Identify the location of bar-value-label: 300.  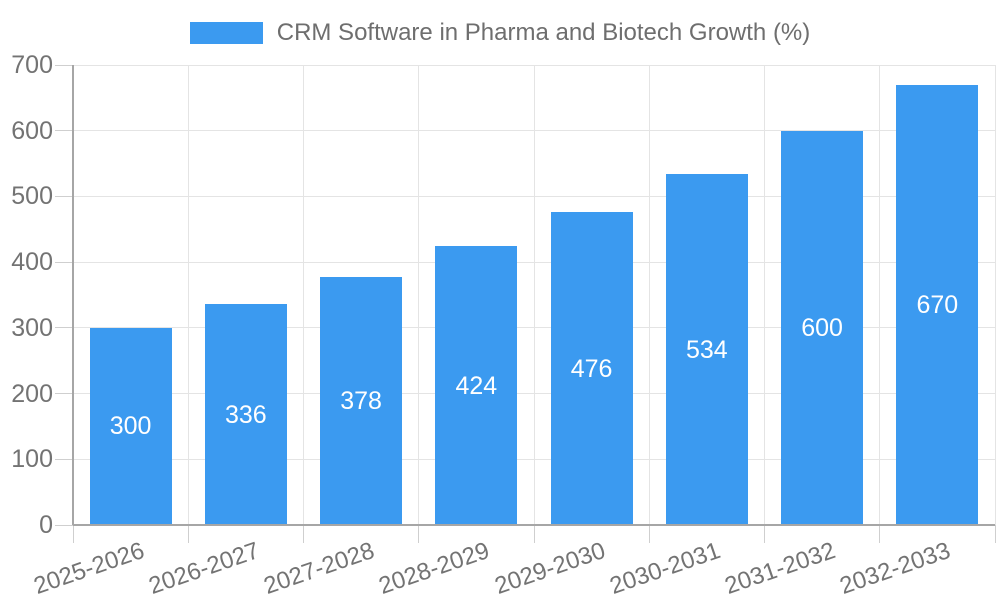
(130, 426).